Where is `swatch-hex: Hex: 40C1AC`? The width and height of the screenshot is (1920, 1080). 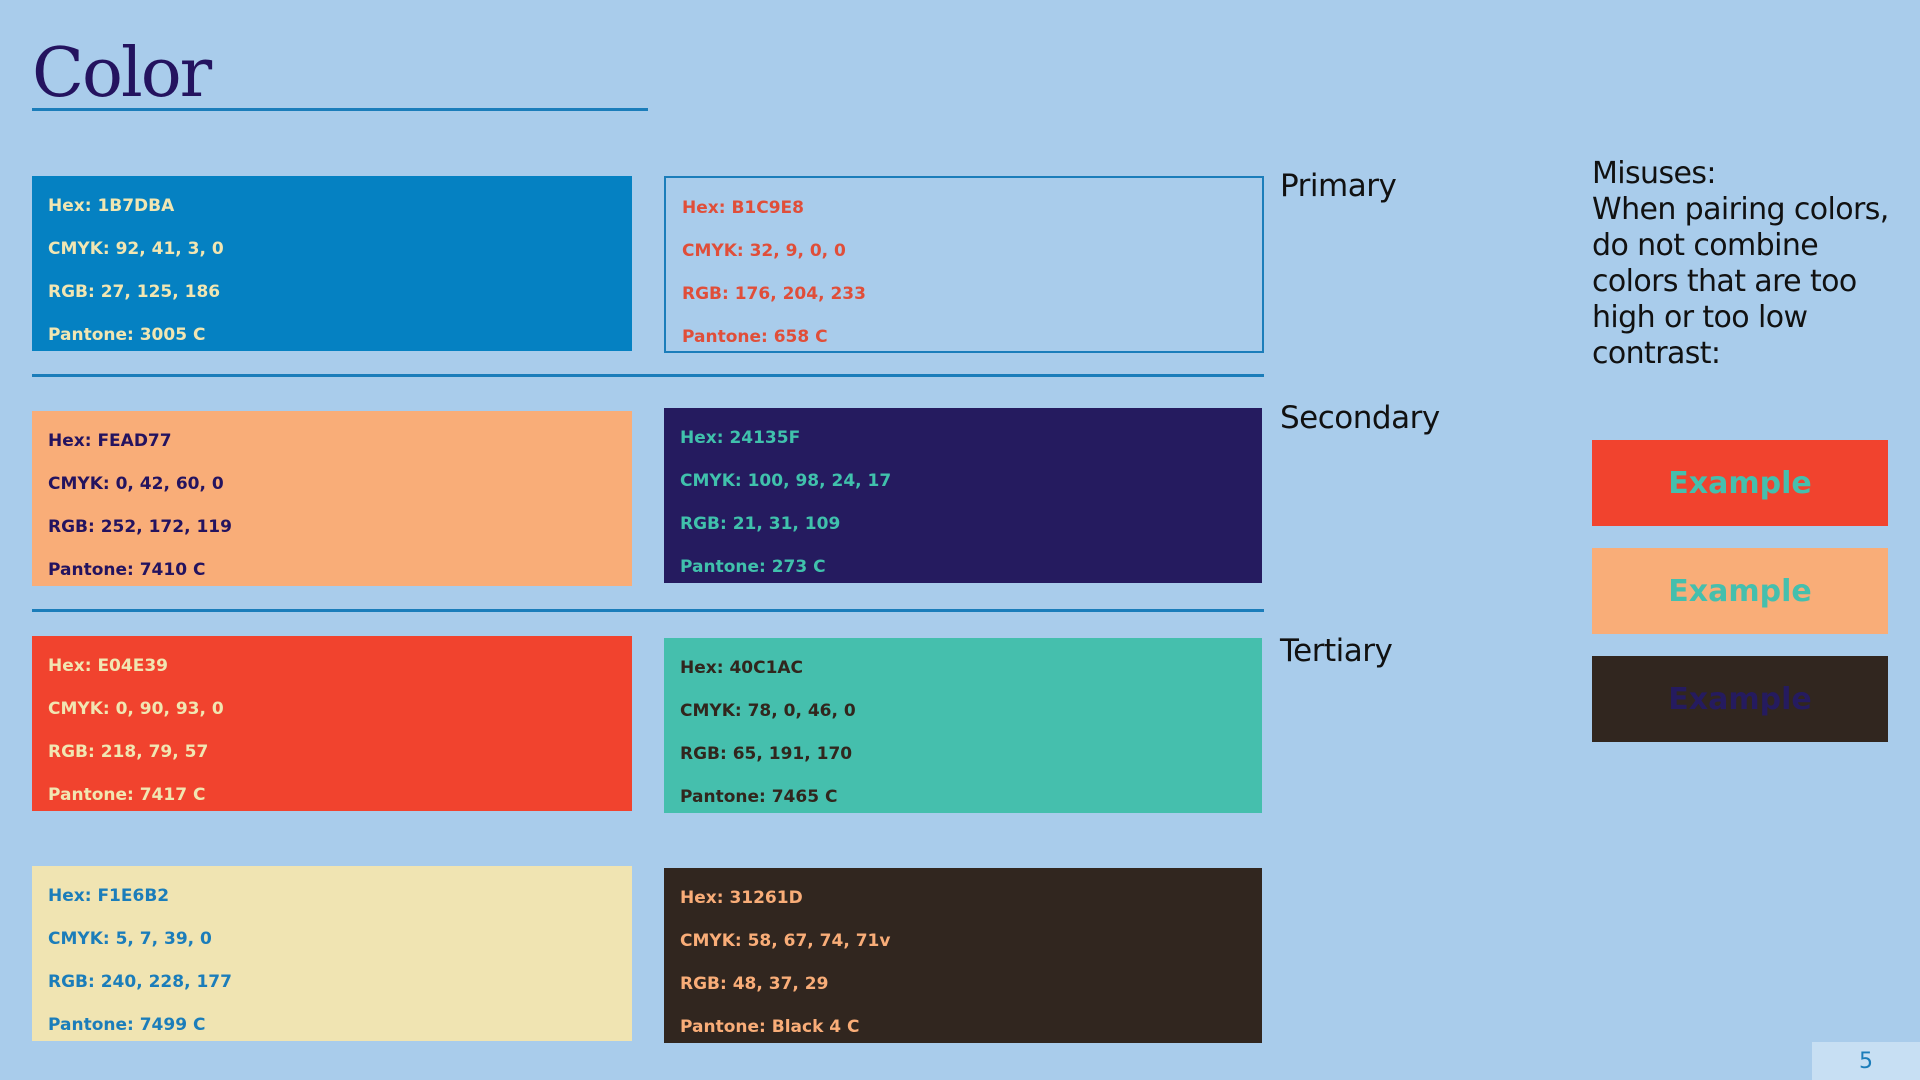
swatch-hex: Hex: 40C1AC is located at coordinates (742, 668).